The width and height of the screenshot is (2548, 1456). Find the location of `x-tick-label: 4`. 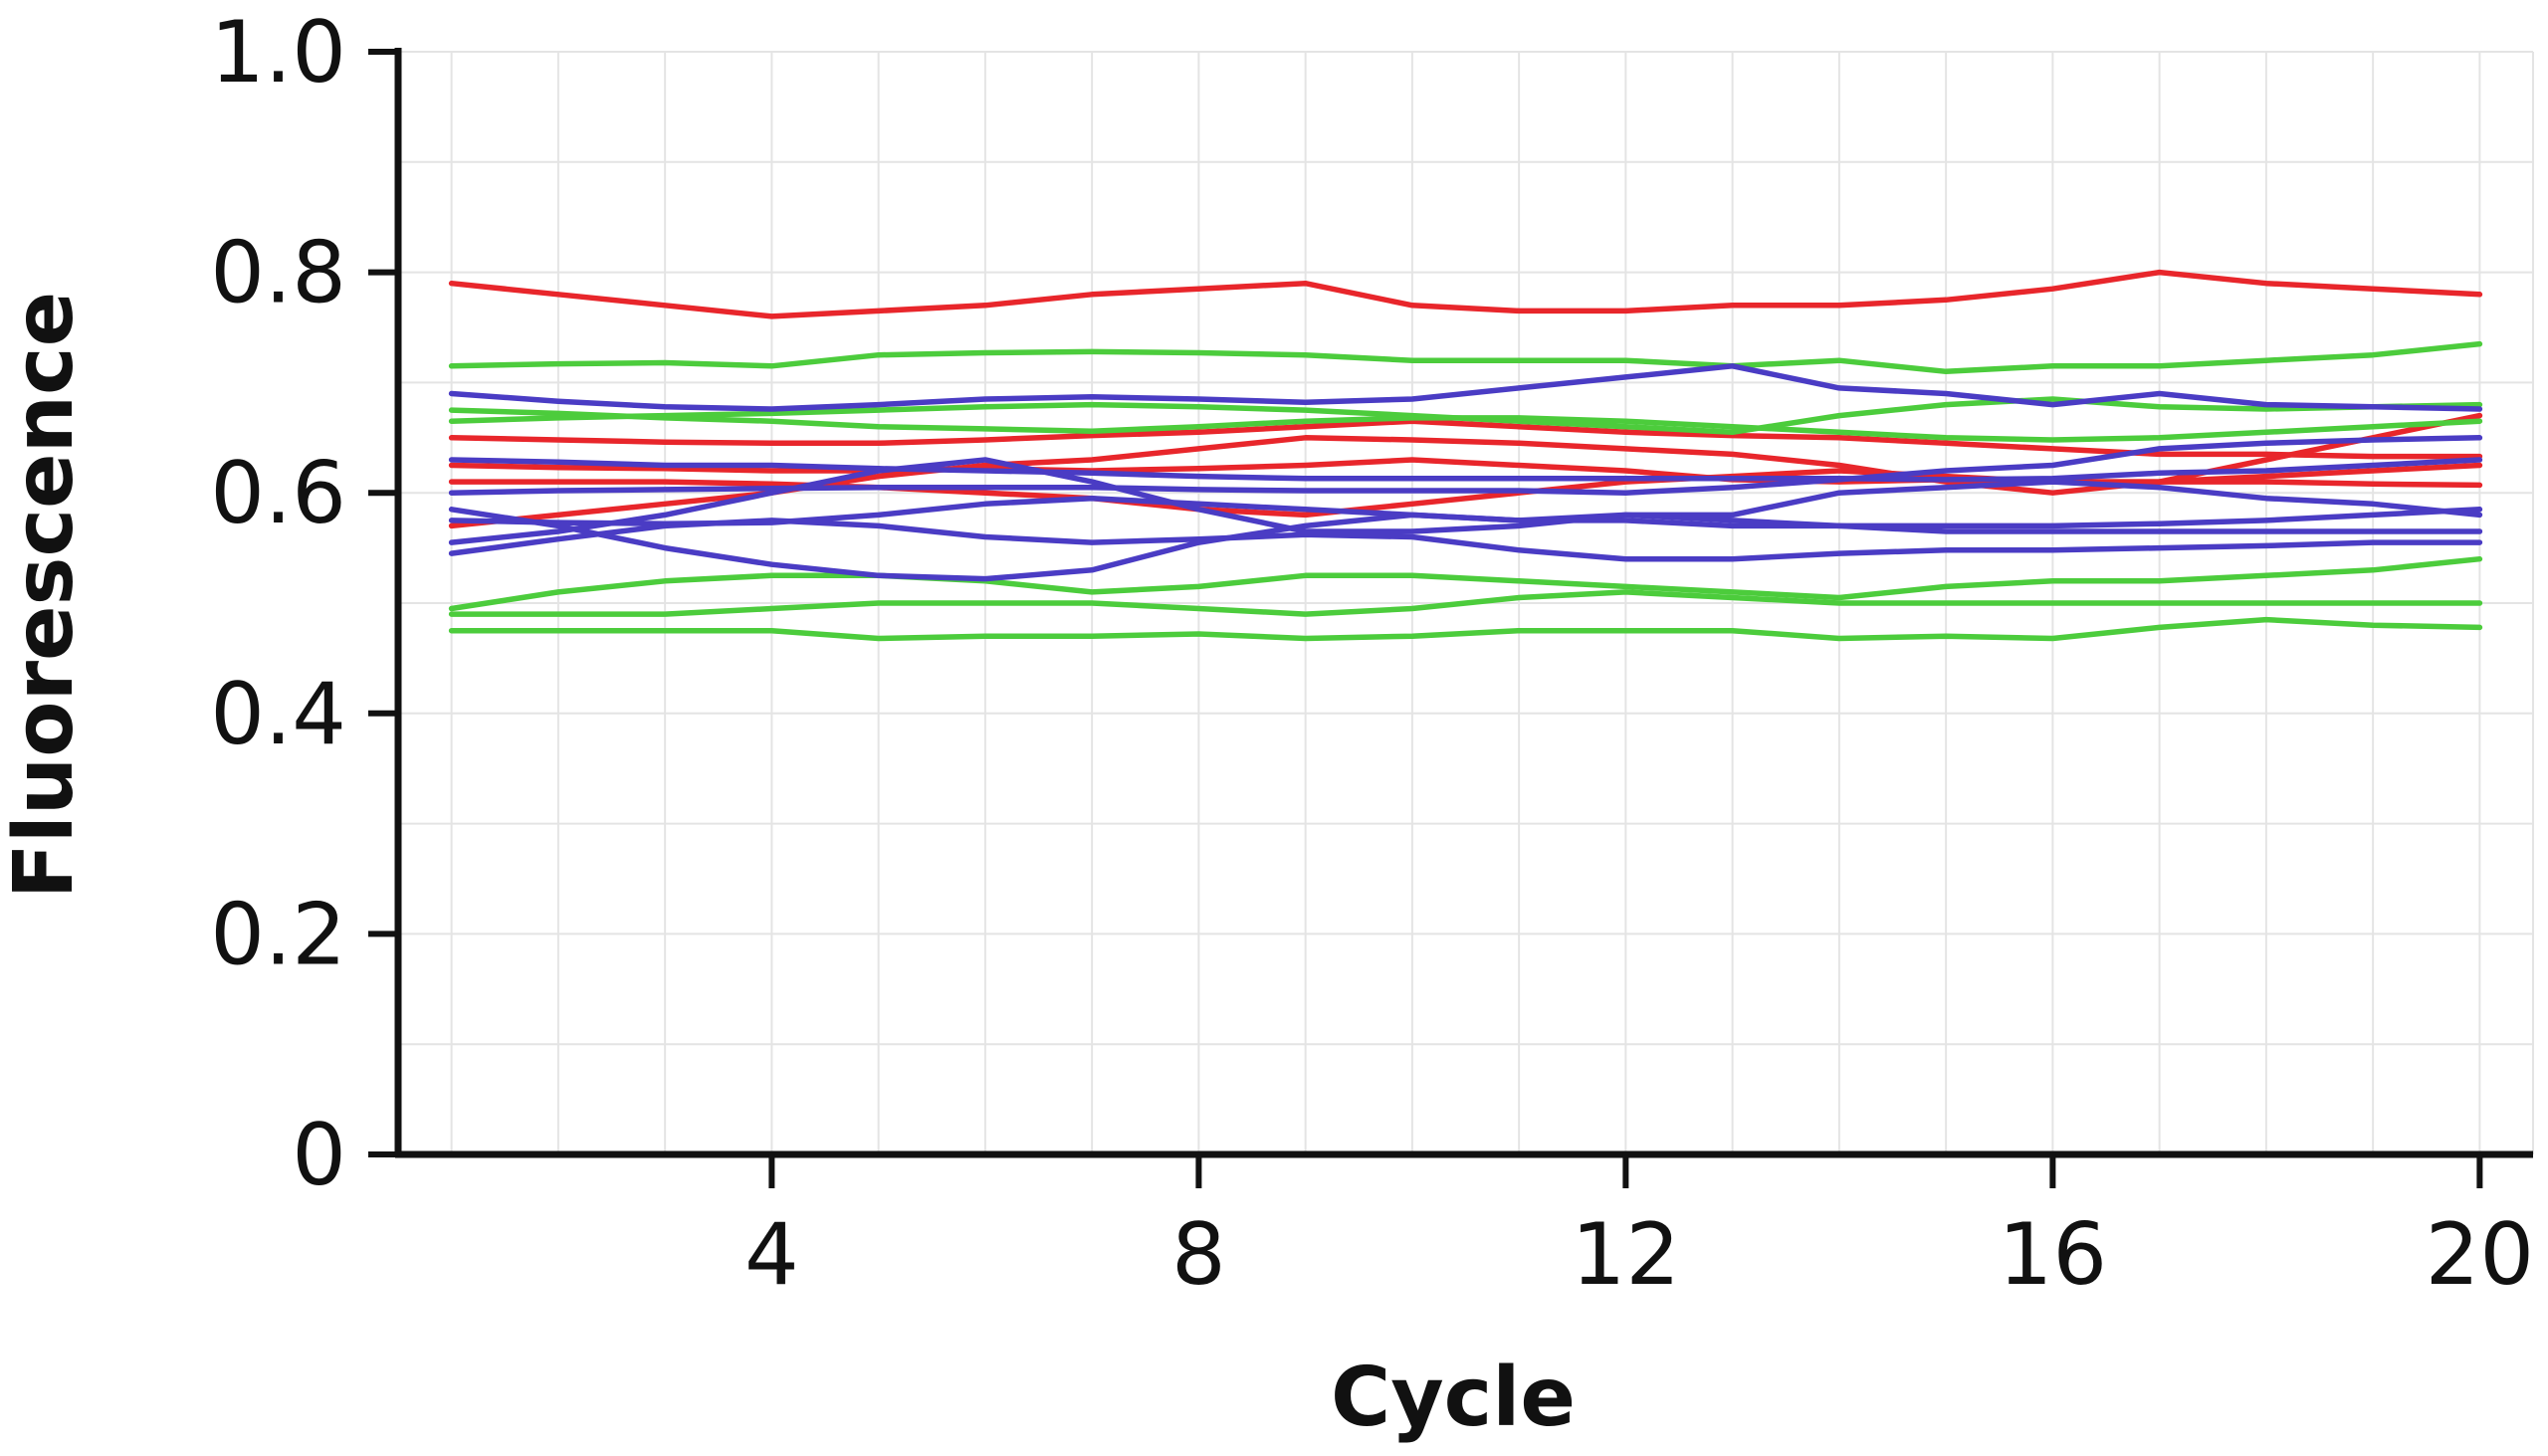

x-tick-label: 4 is located at coordinates (771, 1255).